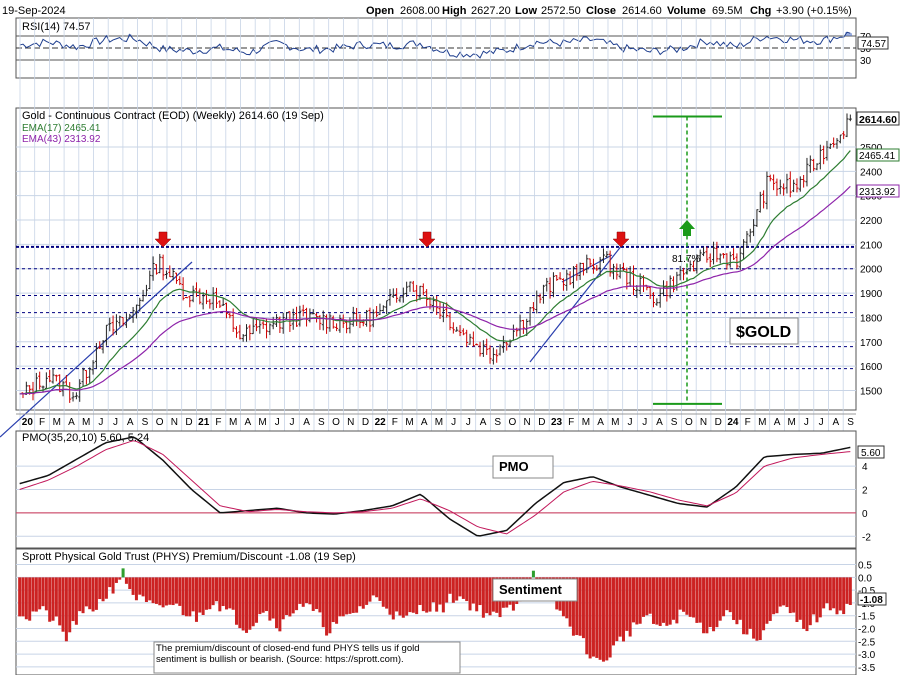  I want to click on sentiment-note-box, so click(307, 657).